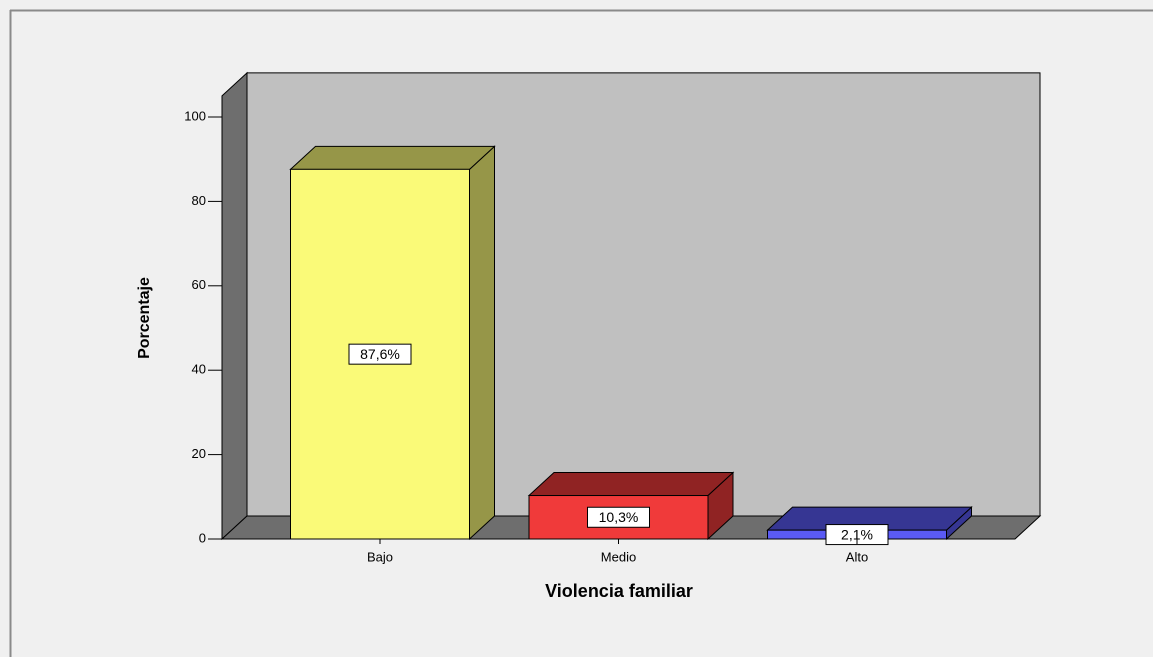 The image size is (1153, 657). I want to click on x-tick-label: Medio, so click(618, 556).